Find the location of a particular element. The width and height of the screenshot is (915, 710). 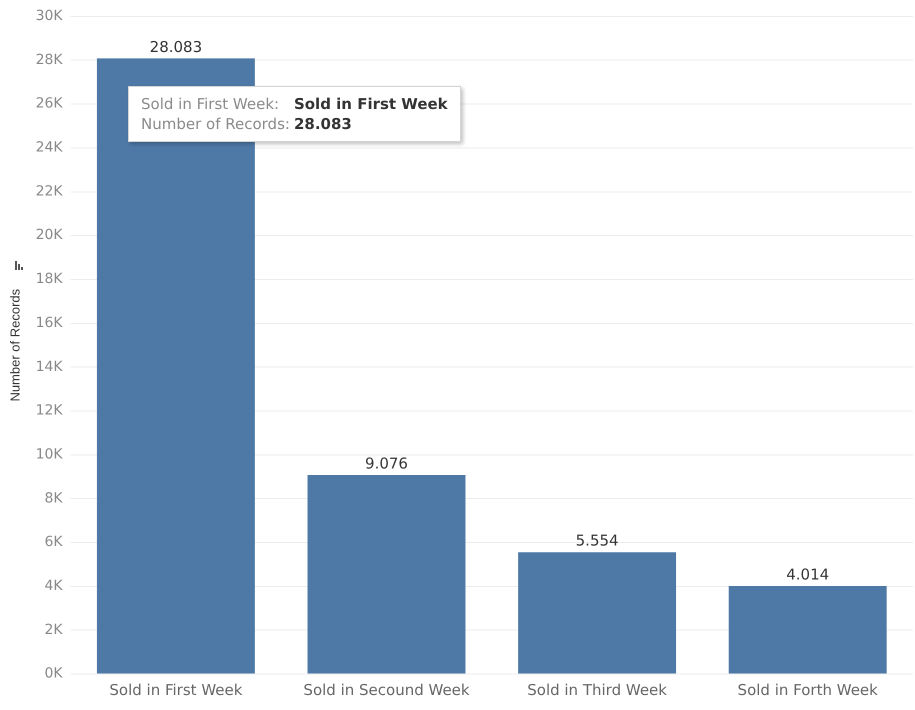

y-tick-label: 4K is located at coordinates (54, 586).